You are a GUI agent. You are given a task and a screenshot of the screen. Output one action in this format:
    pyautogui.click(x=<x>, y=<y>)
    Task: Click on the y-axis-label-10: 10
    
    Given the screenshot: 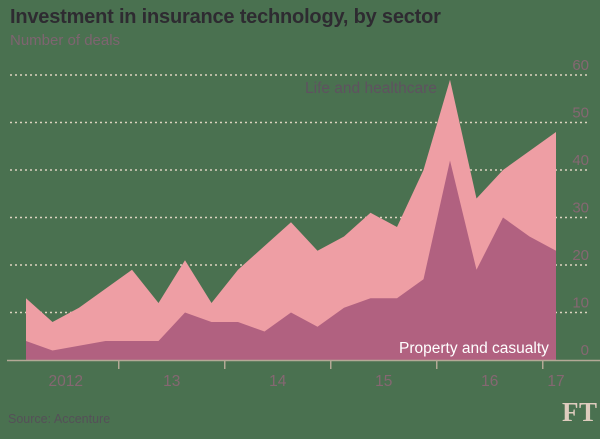 What is the action you would take?
    pyautogui.click(x=580, y=303)
    